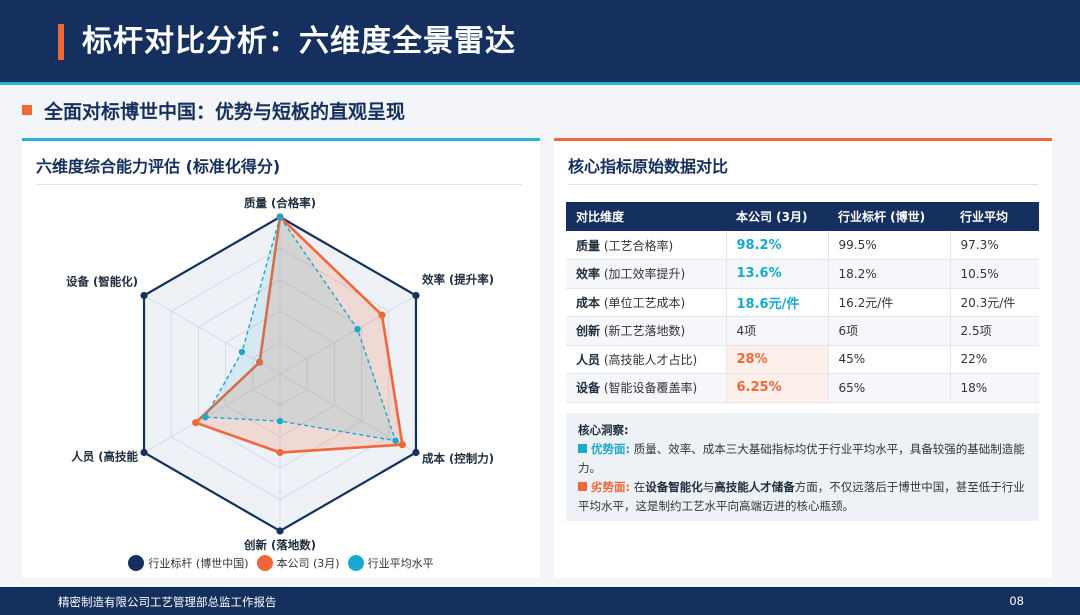 The image size is (1080, 615). Describe the element at coordinates (889, 216) in the screenshot. I see `table-header-cell: 行业标杆 (博世)` at that location.